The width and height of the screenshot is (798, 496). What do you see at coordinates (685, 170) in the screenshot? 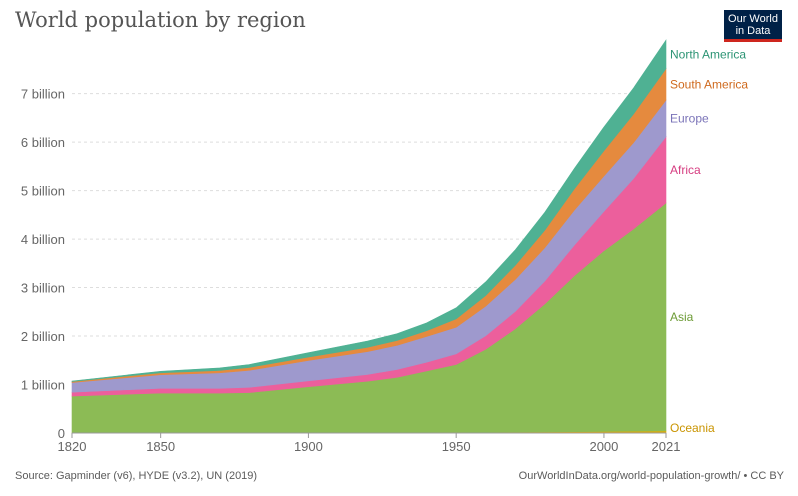
I see `series-label-africa: Africa` at bounding box center [685, 170].